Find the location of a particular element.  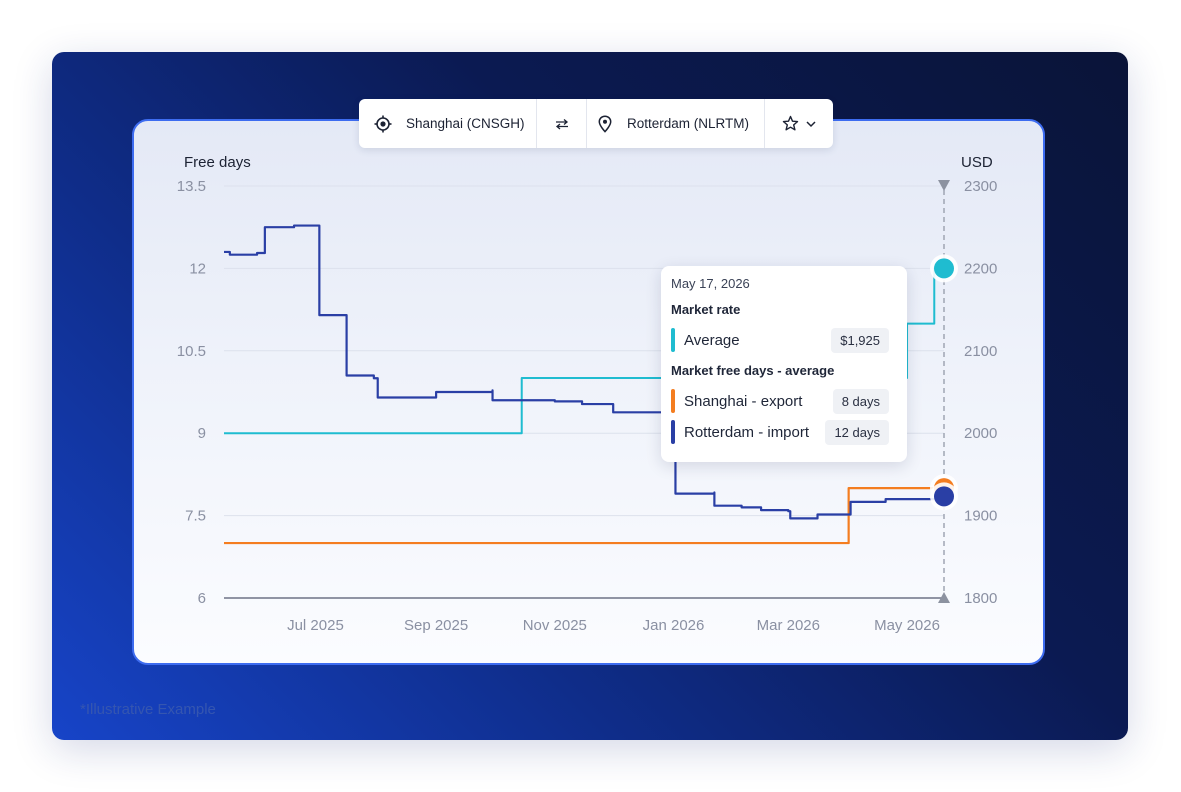

average-value: $1,925 is located at coordinates (860, 340).